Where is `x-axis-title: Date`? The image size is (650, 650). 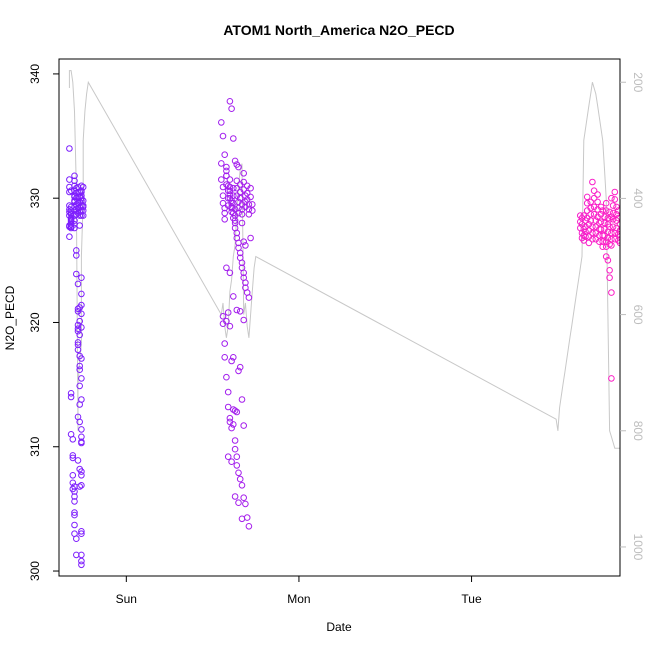 x-axis-title: Date is located at coordinates (339, 627).